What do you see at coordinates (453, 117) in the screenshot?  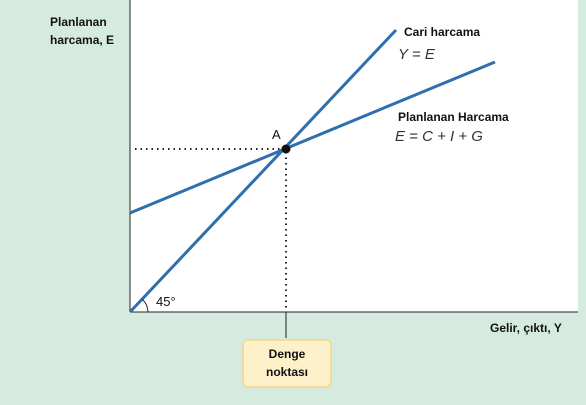 I see `line-name: Planlanan Harcama` at bounding box center [453, 117].